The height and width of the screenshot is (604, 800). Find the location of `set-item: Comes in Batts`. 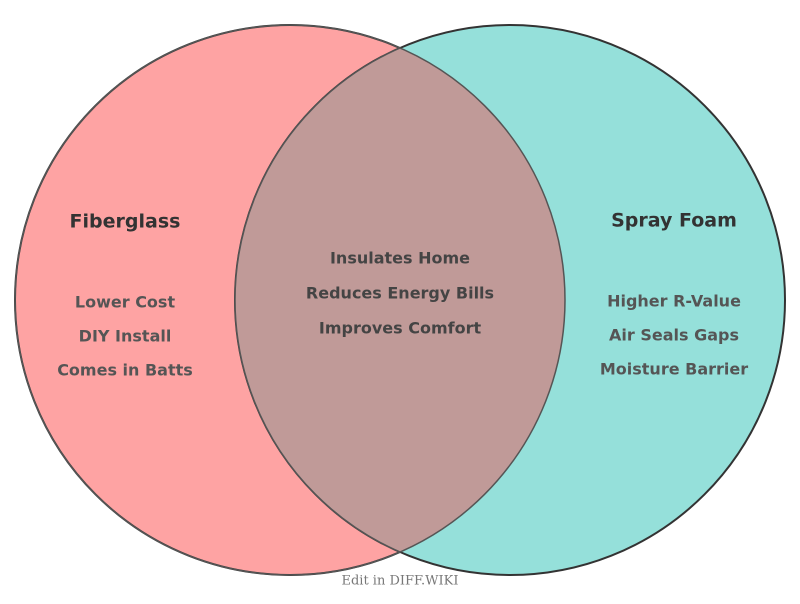

set-item: Comes in Batts is located at coordinates (125, 370).